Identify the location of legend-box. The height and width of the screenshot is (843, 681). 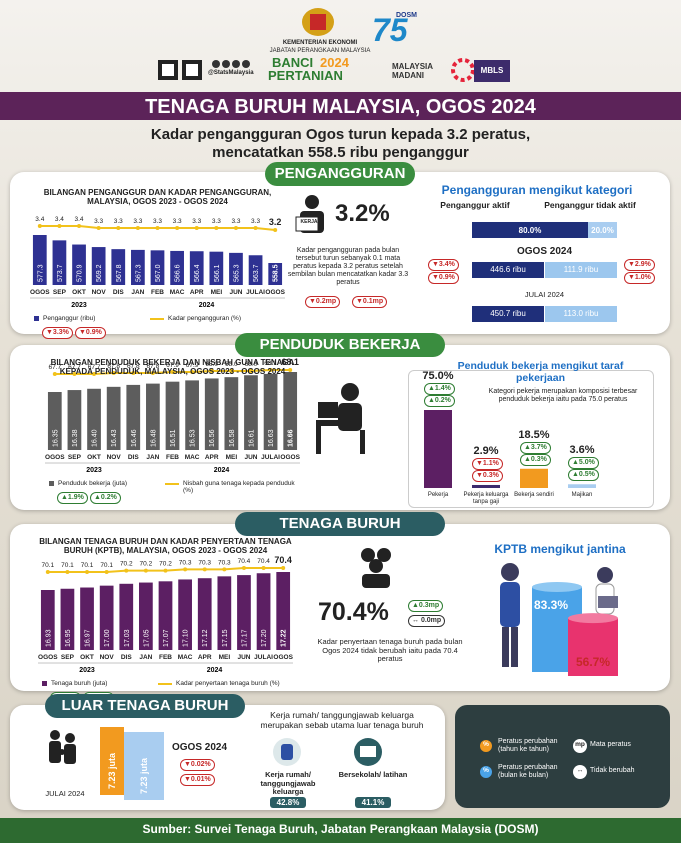
(562, 756).